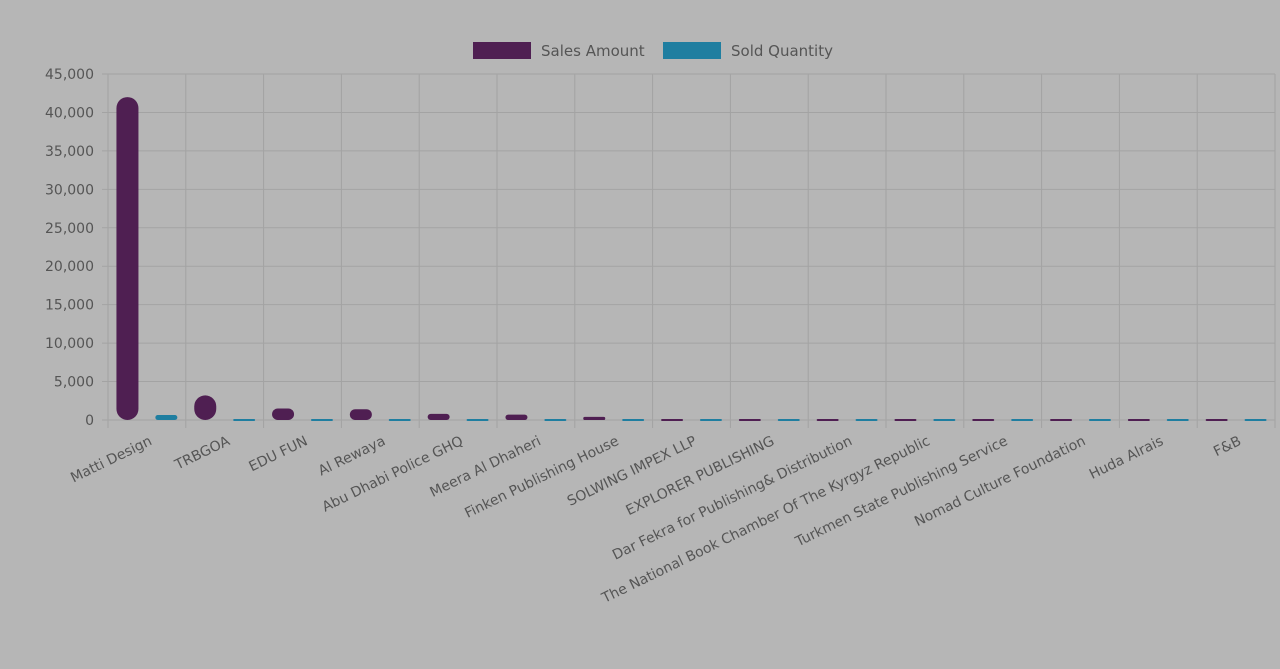  What do you see at coordinates (1126, 458) in the screenshot?
I see `x-tick-label: Huda Alrais` at bounding box center [1126, 458].